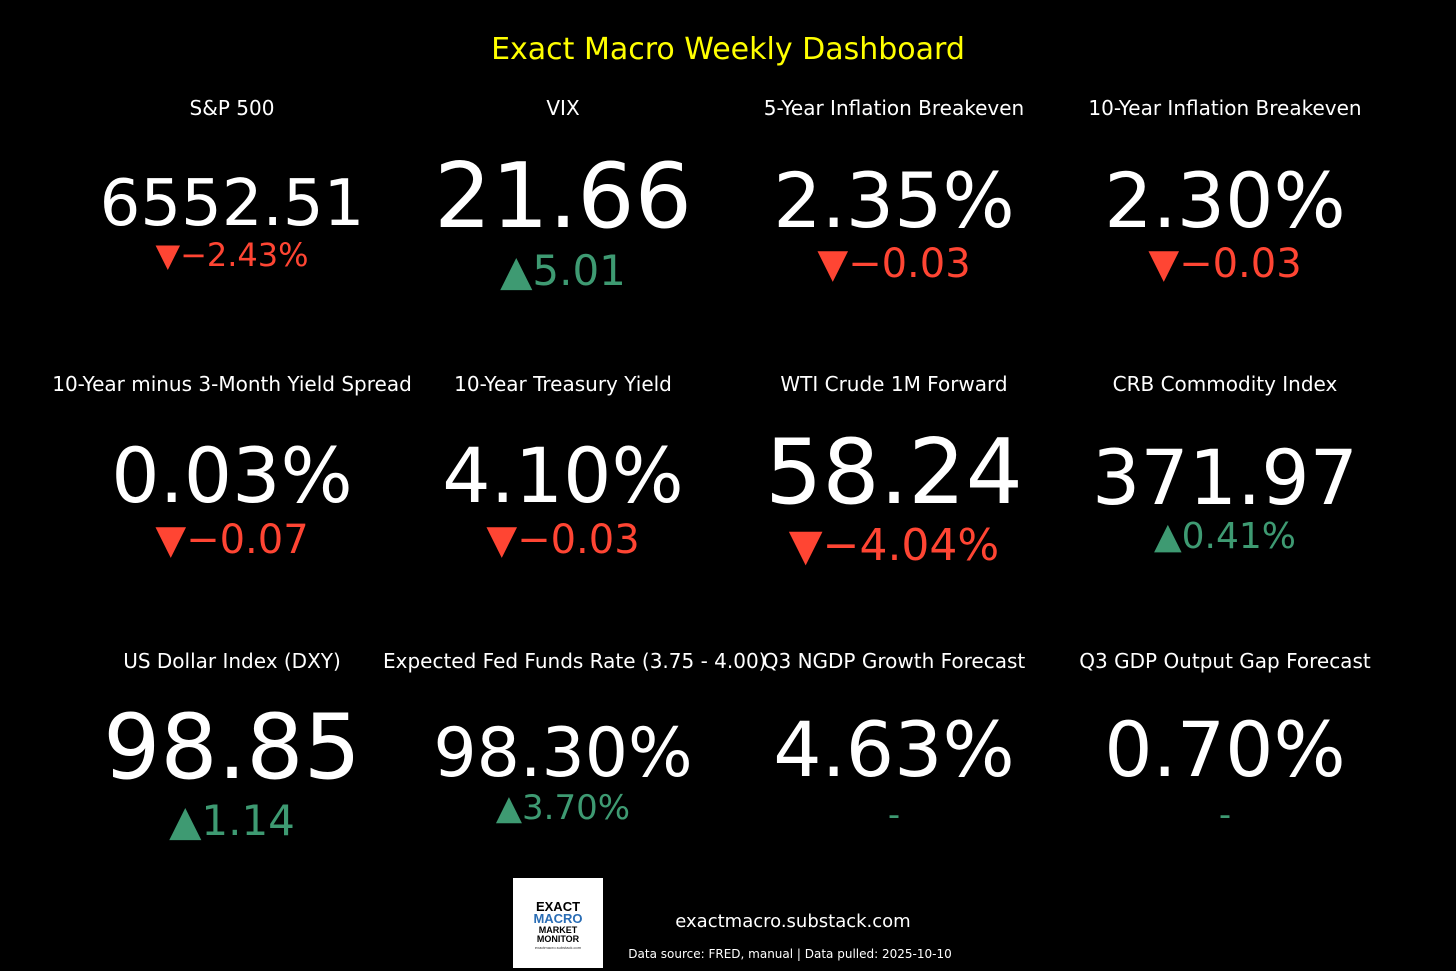  Describe the element at coordinates (563, 475) in the screenshot. I see `metric-value: 4.10%` at that location.